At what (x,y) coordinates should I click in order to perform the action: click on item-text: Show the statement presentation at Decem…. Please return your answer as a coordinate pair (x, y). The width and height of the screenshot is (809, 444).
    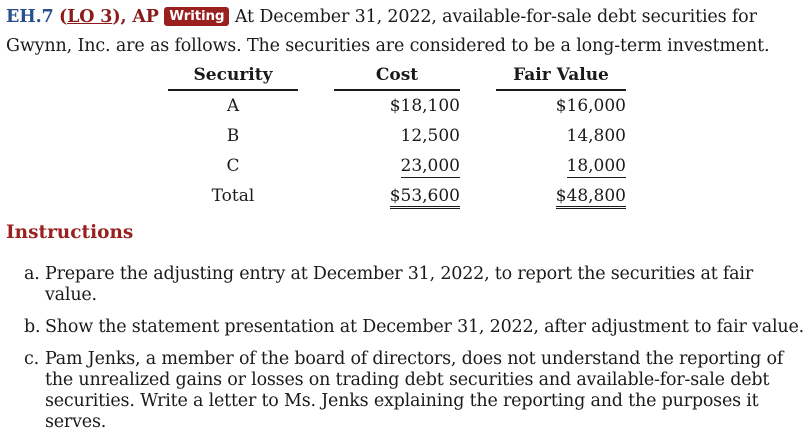
    Looking at the image, I should click on (424, 327).